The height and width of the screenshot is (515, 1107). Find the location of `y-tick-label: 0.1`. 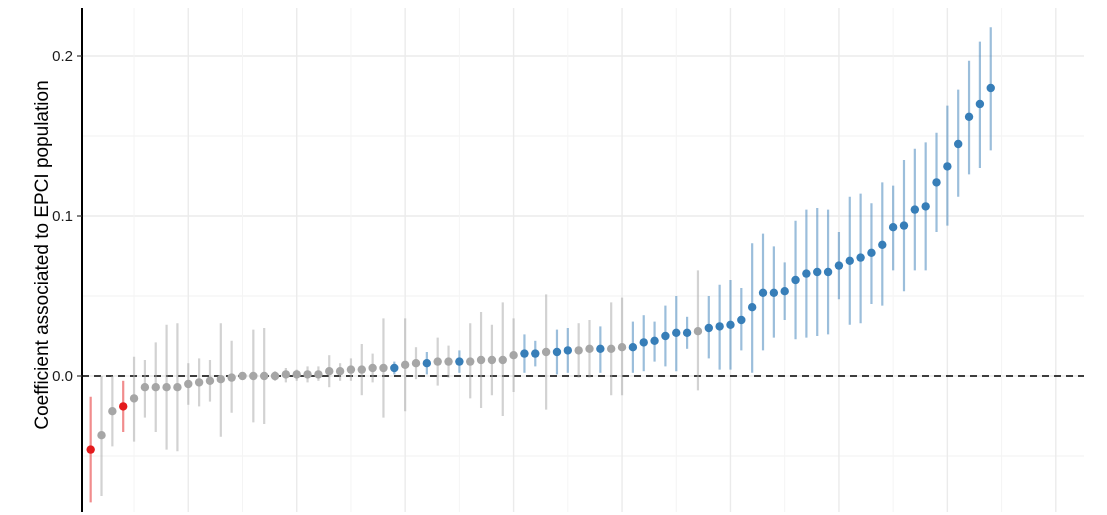

y-tick-label: 0.1 is located at coordinates (62, 216).